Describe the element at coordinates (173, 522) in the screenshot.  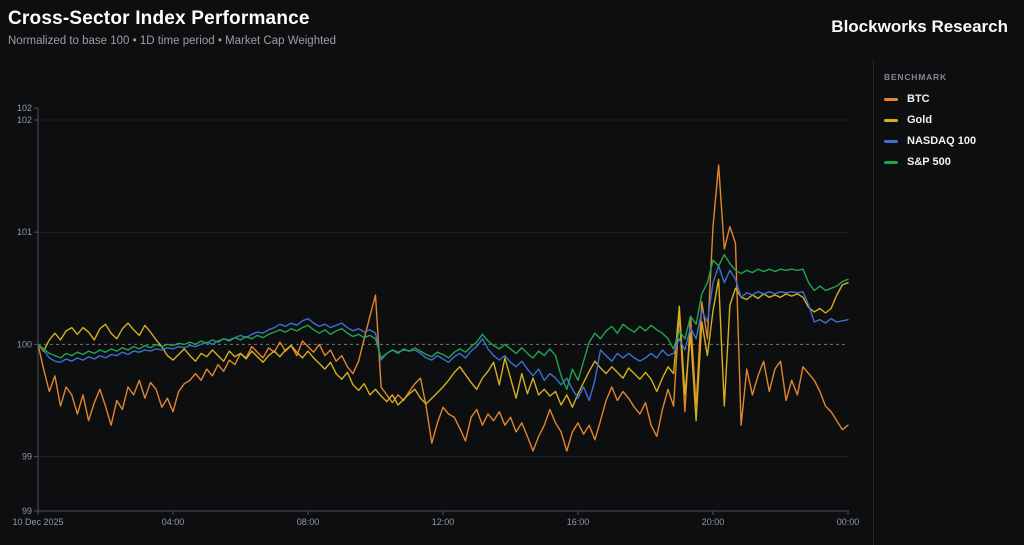
I see `x-tick-label: 04:00` at that location.